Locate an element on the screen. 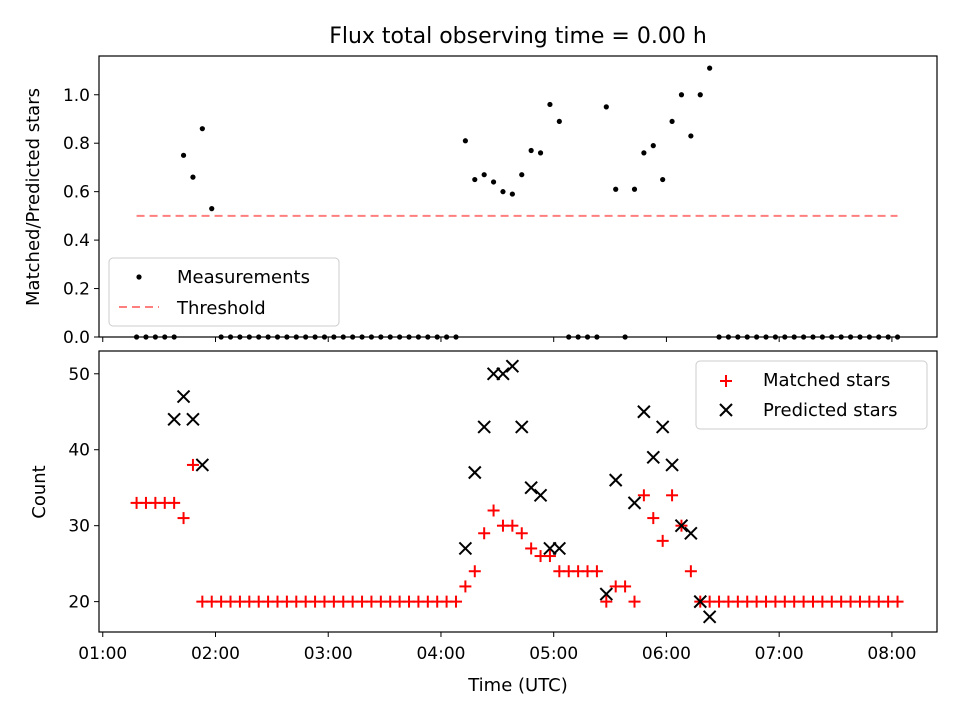  x-tick-label: 02:00 is located at coordinates (215, 654).